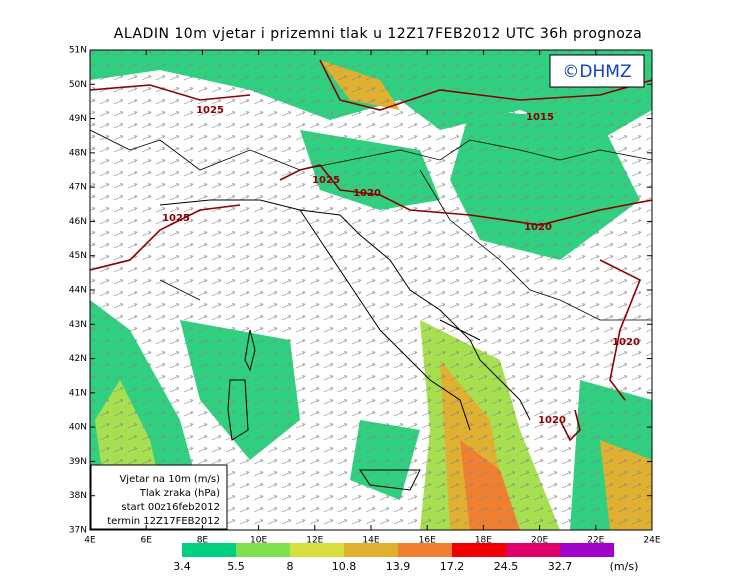  I want to click on lon-label: 8E, so click(203, 541).